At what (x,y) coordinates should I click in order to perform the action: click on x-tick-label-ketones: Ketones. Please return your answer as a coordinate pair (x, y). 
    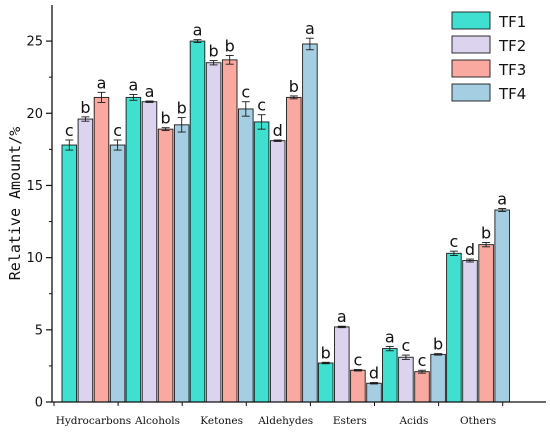
    Looking at the image, I should click on (221, 421).